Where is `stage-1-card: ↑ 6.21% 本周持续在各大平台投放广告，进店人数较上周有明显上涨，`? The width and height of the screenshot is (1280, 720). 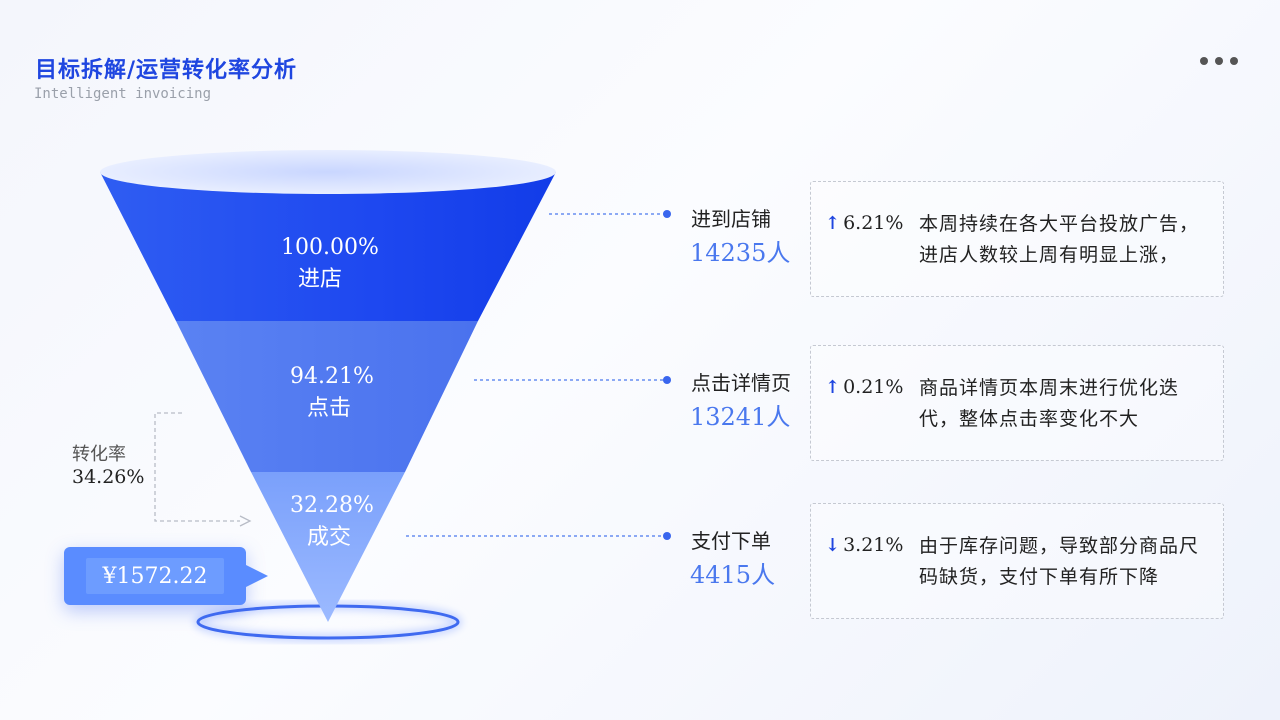 stage-1-card: ↑ 6.21% 本周持续在各大平台投放广告，进店人数较上周有明显上涨， is located at coordinates (1017, 239).